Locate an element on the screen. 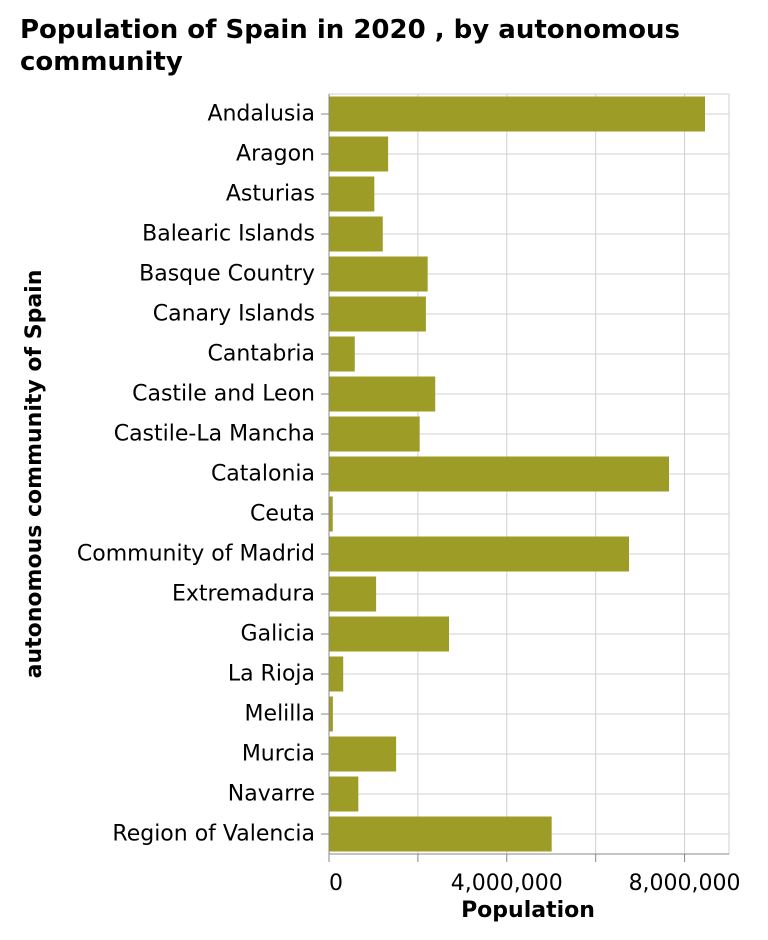  bar-melilla is located at coordinates (331, 714).